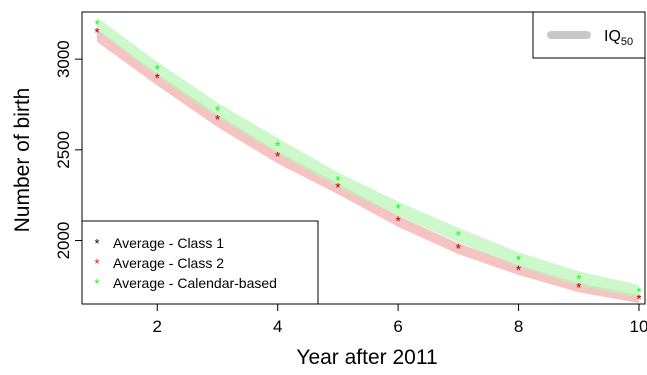 This screenshot has width=647, height=375. I want to click on legend-label: Average - Class 1, so click(168, 243).